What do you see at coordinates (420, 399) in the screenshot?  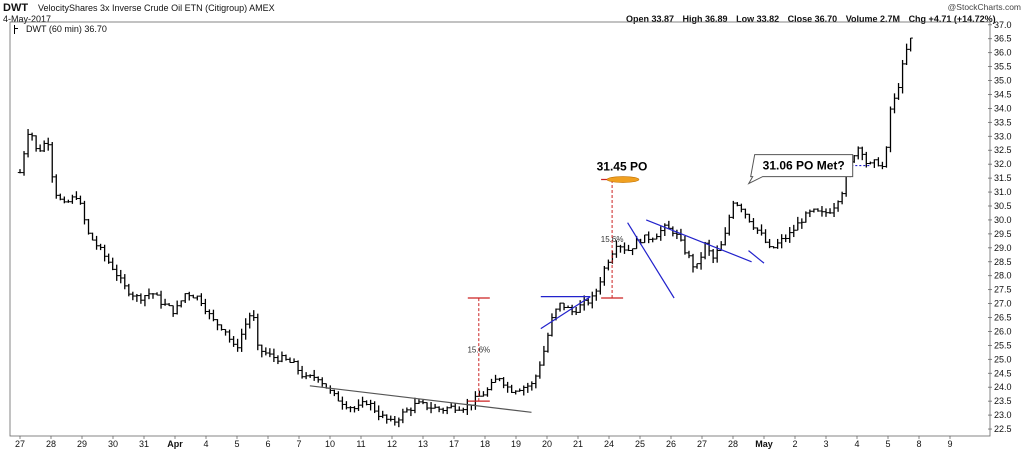 I see `trend-line` at bounding box center [420, 399].